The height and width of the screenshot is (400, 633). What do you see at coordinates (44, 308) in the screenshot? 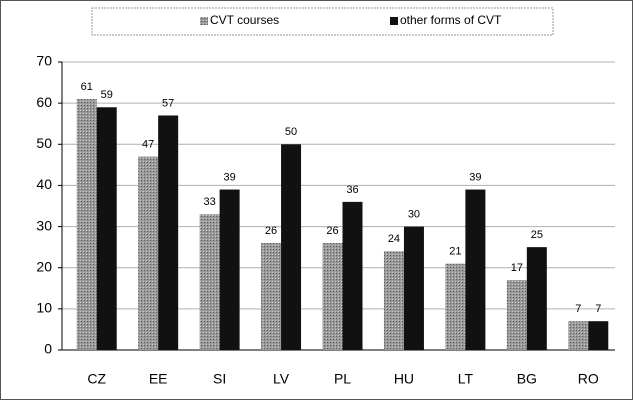
I see `y-tick-label: 10` at bounding box center [44, 308].